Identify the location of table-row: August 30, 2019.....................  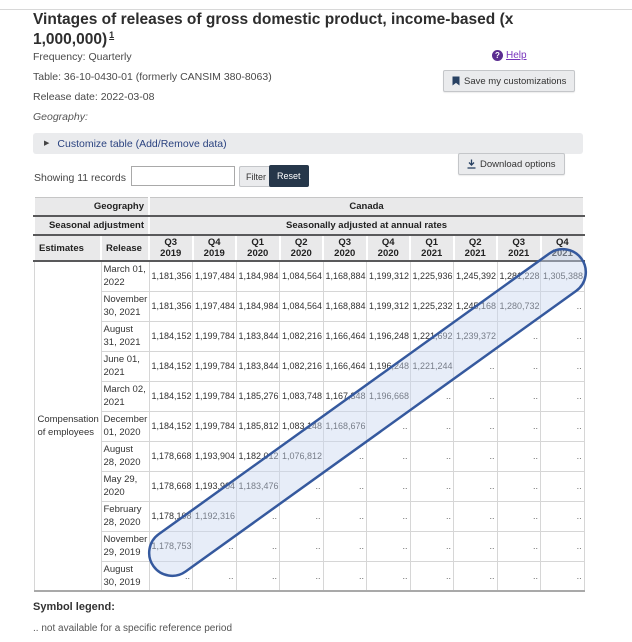
(309, 576).